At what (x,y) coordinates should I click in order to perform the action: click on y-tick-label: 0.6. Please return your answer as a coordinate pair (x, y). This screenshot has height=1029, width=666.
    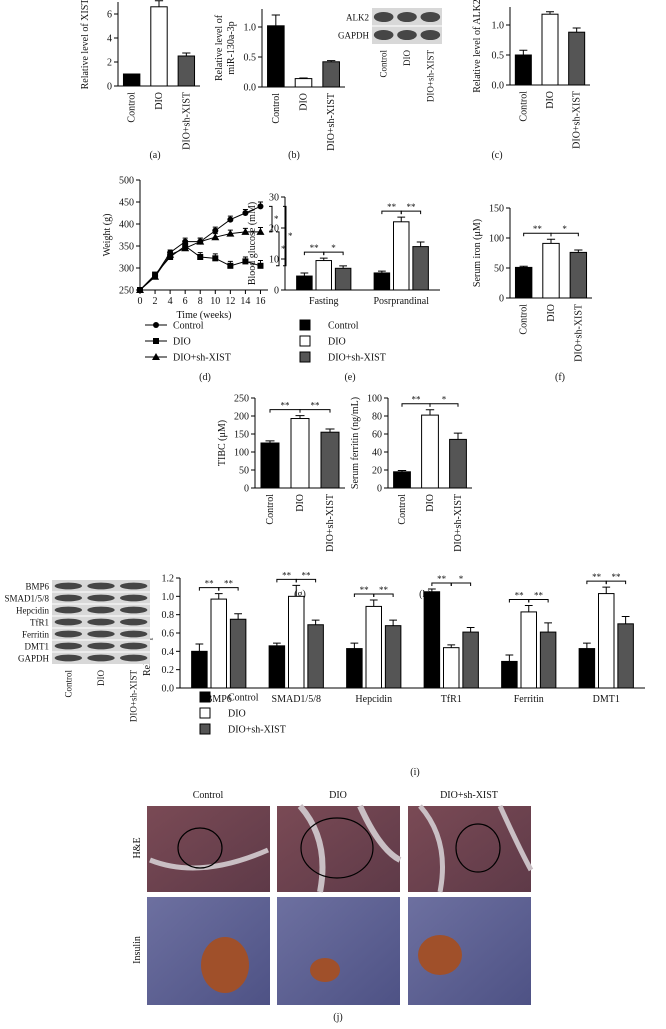
    Looking at the image, I should click on (168, 634).